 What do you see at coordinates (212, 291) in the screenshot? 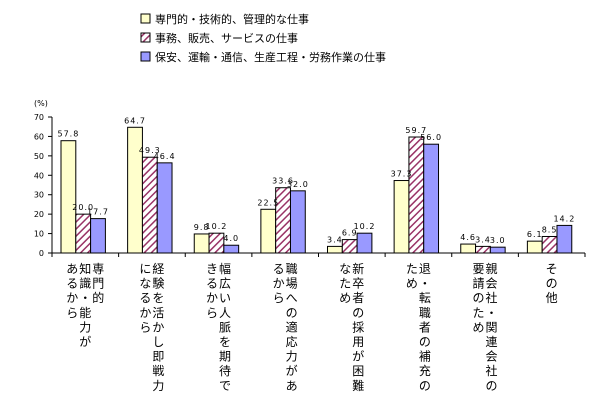
I see `category-label-2-col-1: きるから` at bounding box center [212, 291].